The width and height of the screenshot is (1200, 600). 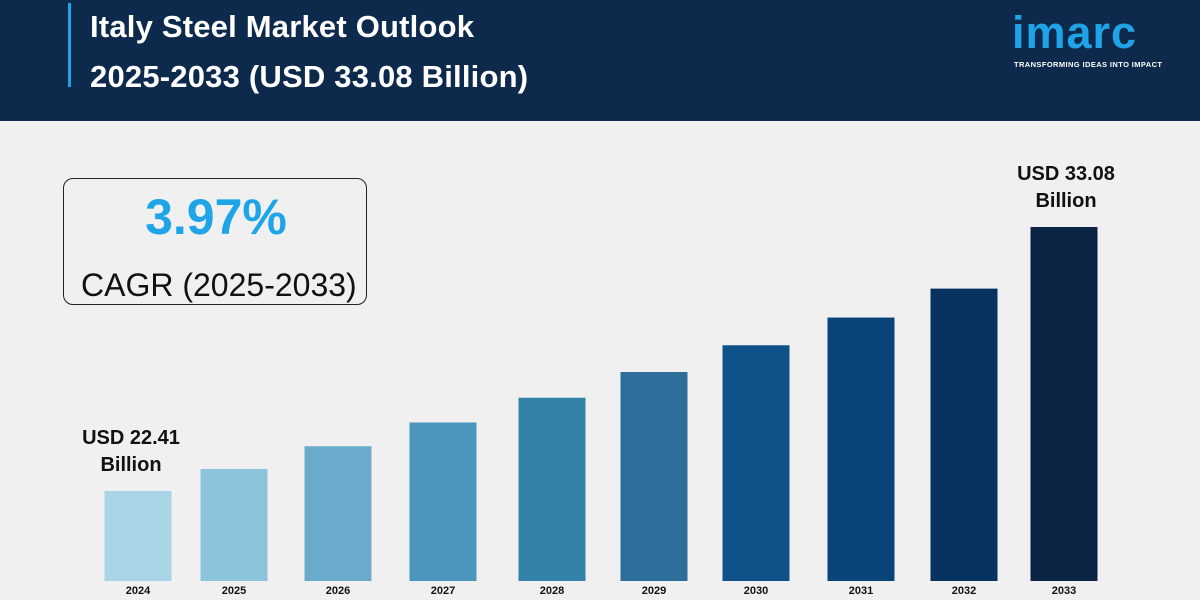 I want to click on x-tick-2031: 2031, so click(x=861, y=591).